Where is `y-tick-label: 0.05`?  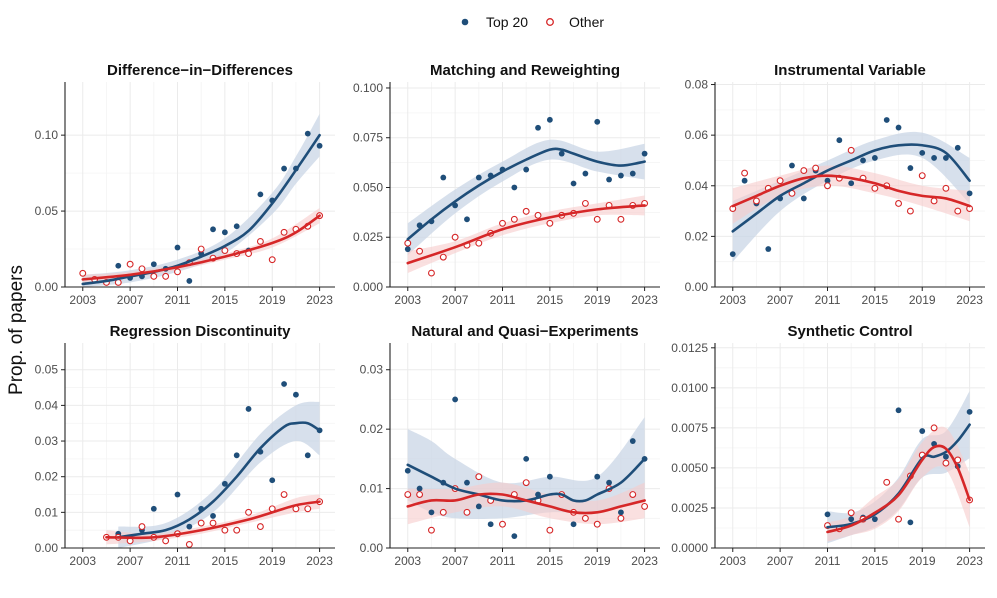
y-tick-label: 0.05 is located at coordinates (47, 211).